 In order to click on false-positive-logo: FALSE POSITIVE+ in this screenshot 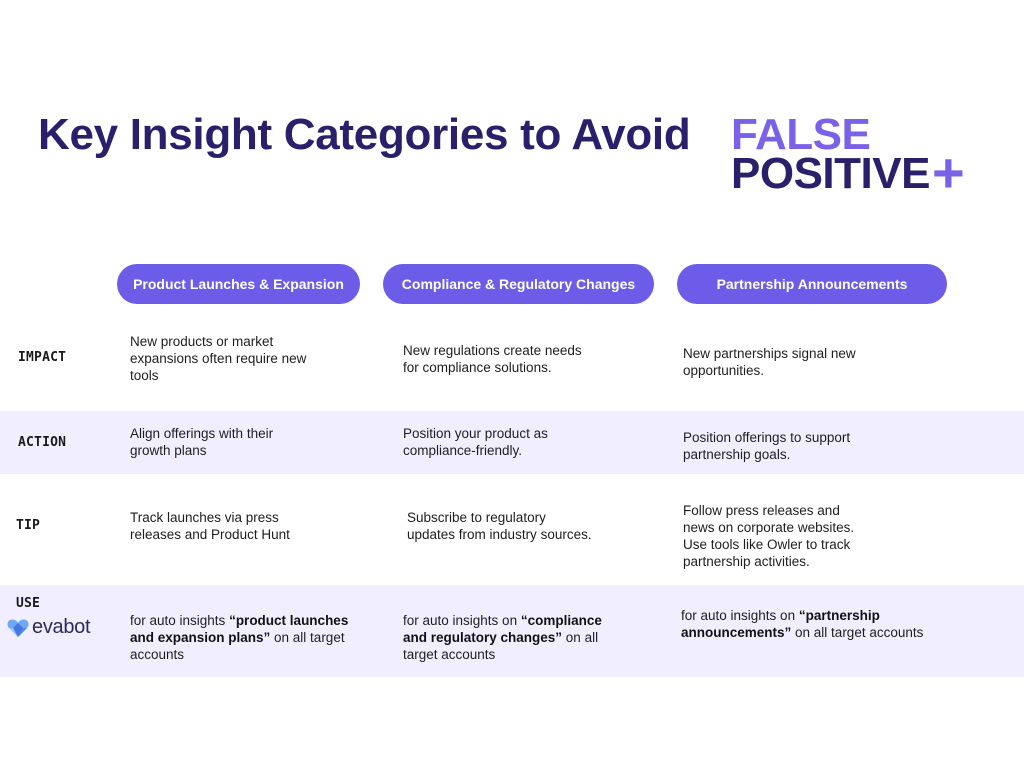, I will do `click(848, 157)`.